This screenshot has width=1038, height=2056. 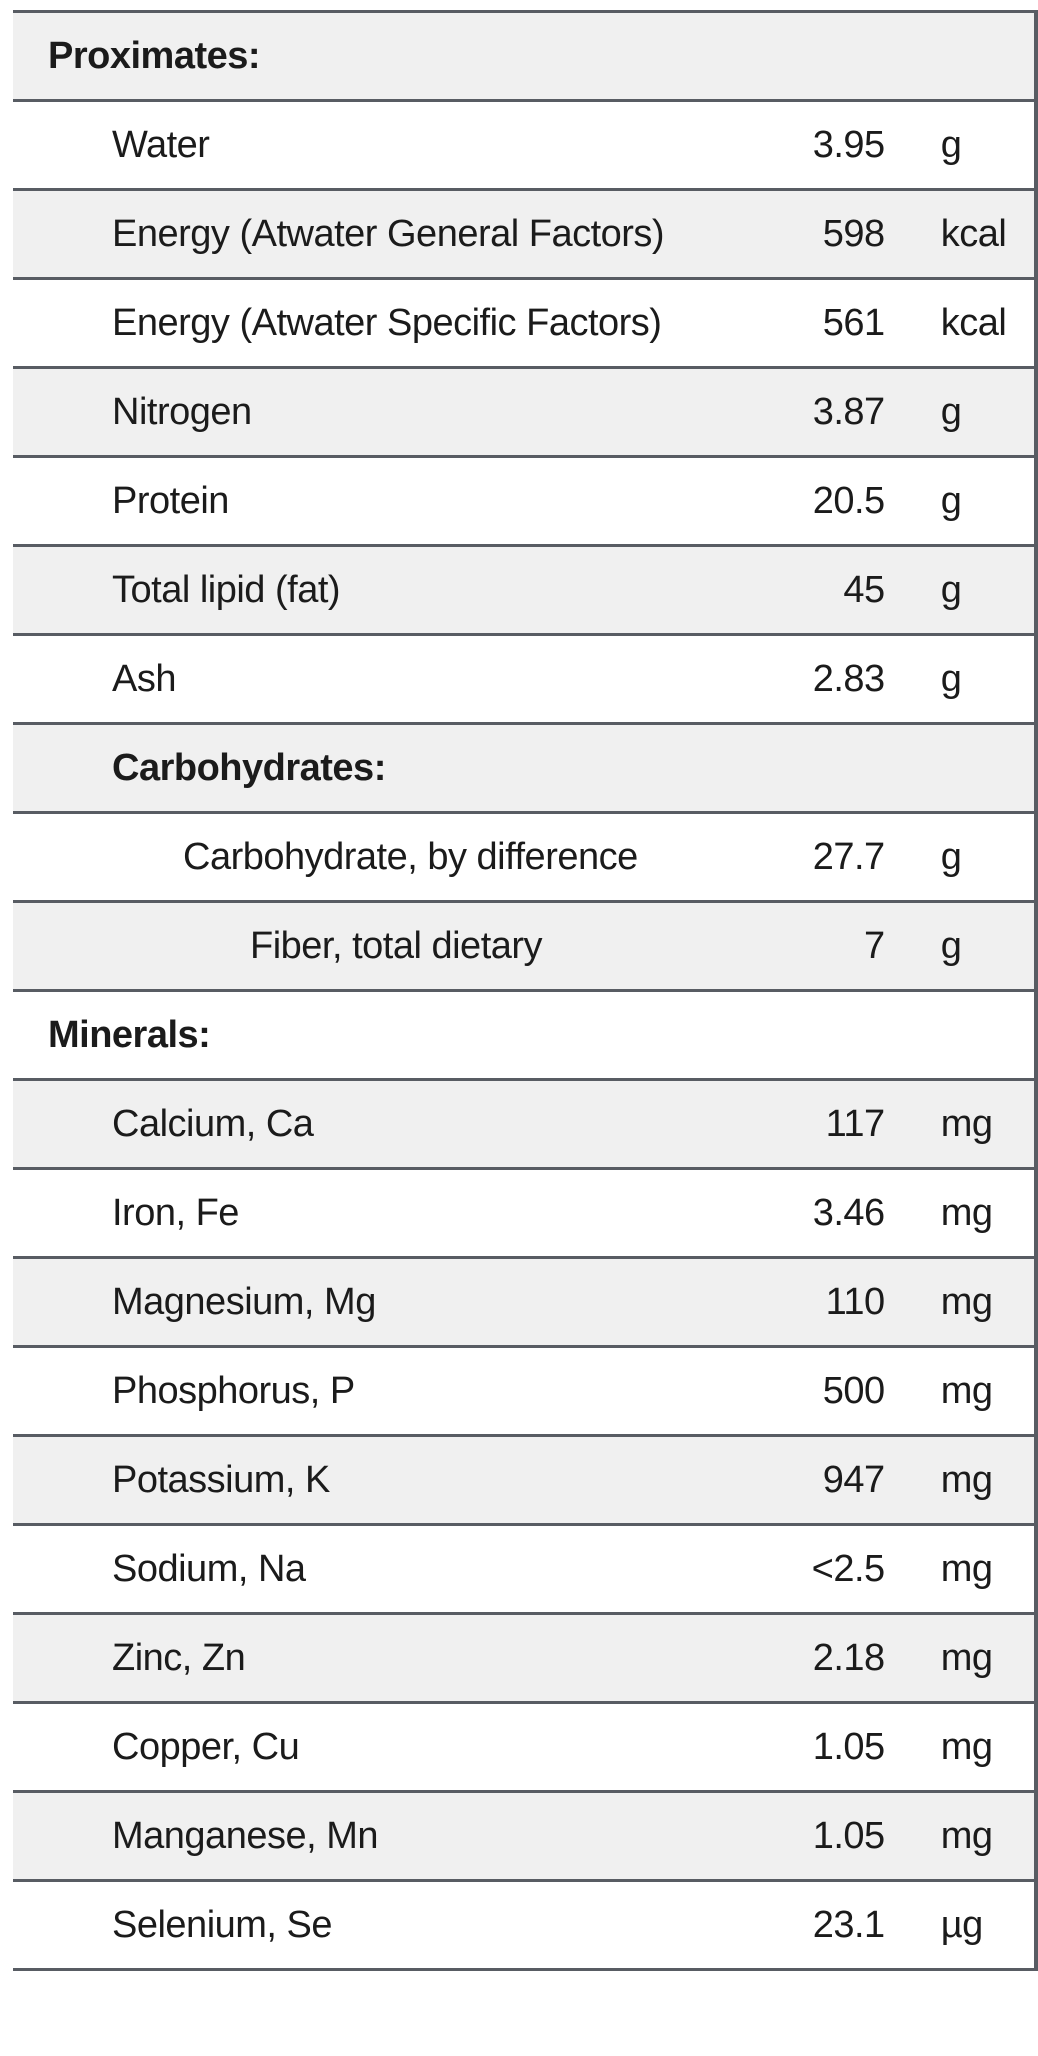 What do you see at coordinates (349, 1035) in the screenshot?
I see `section-title: Minerals:` at bounding box center [349, 1035].